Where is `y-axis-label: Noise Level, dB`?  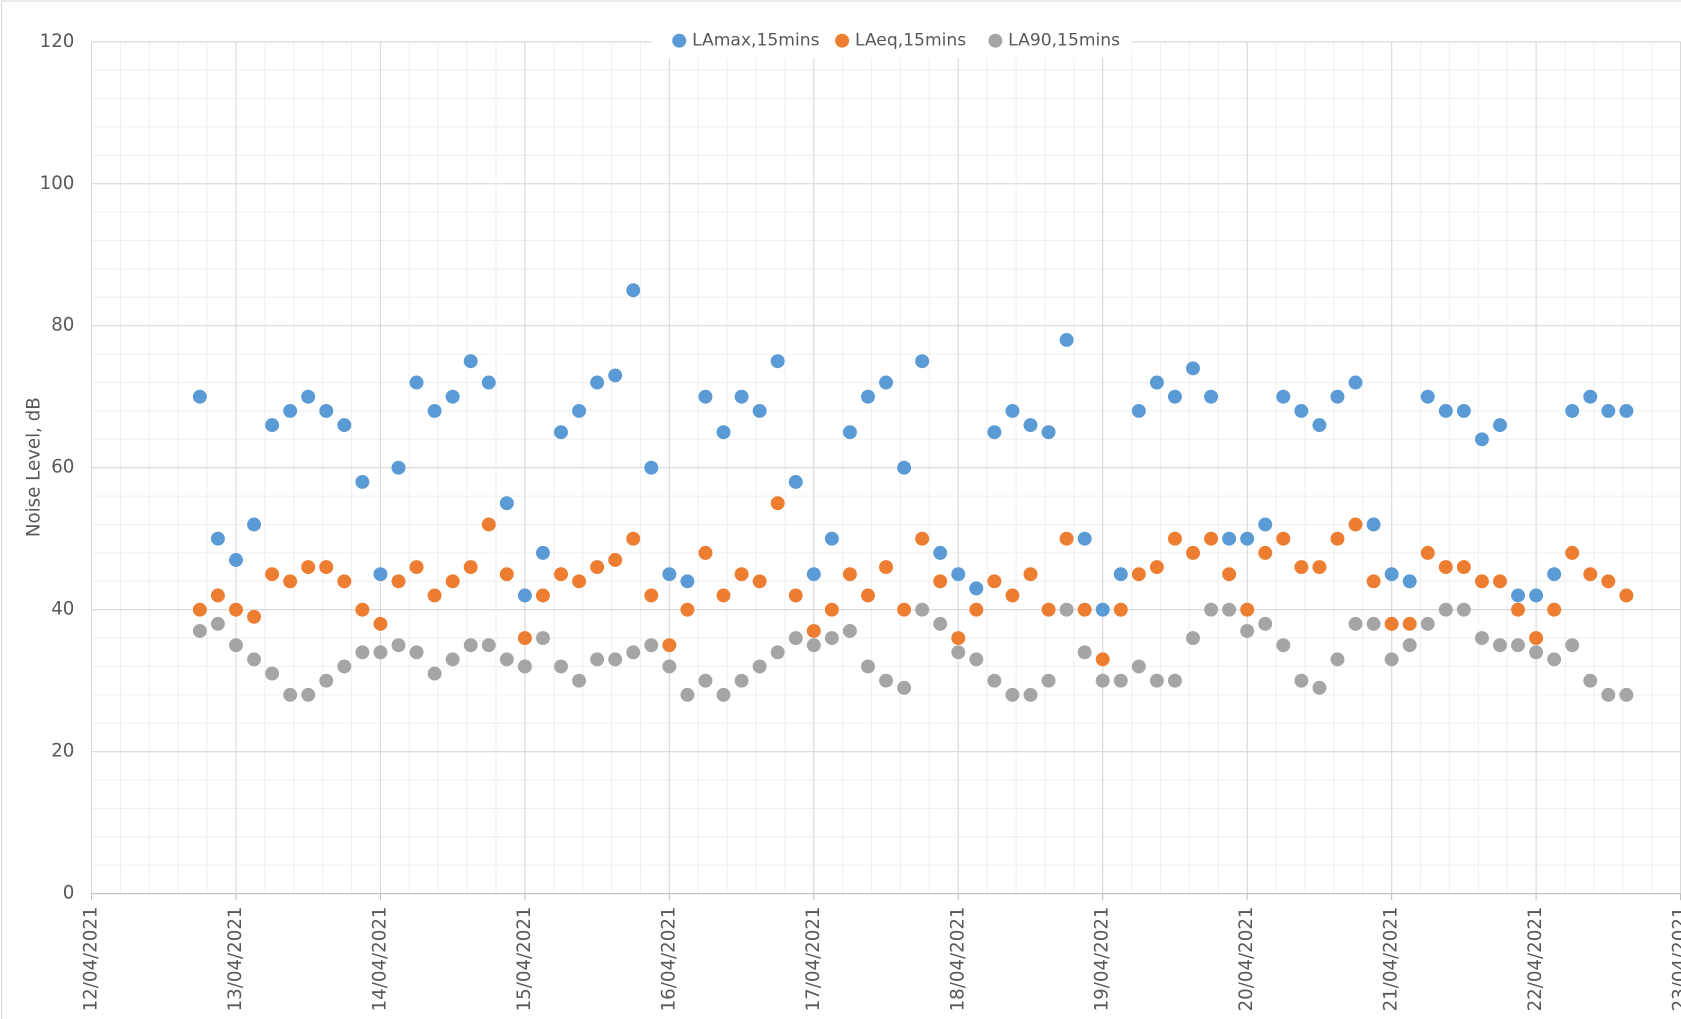
y-axis-label: Noise Level, dB is located at coordinates (34, 467).